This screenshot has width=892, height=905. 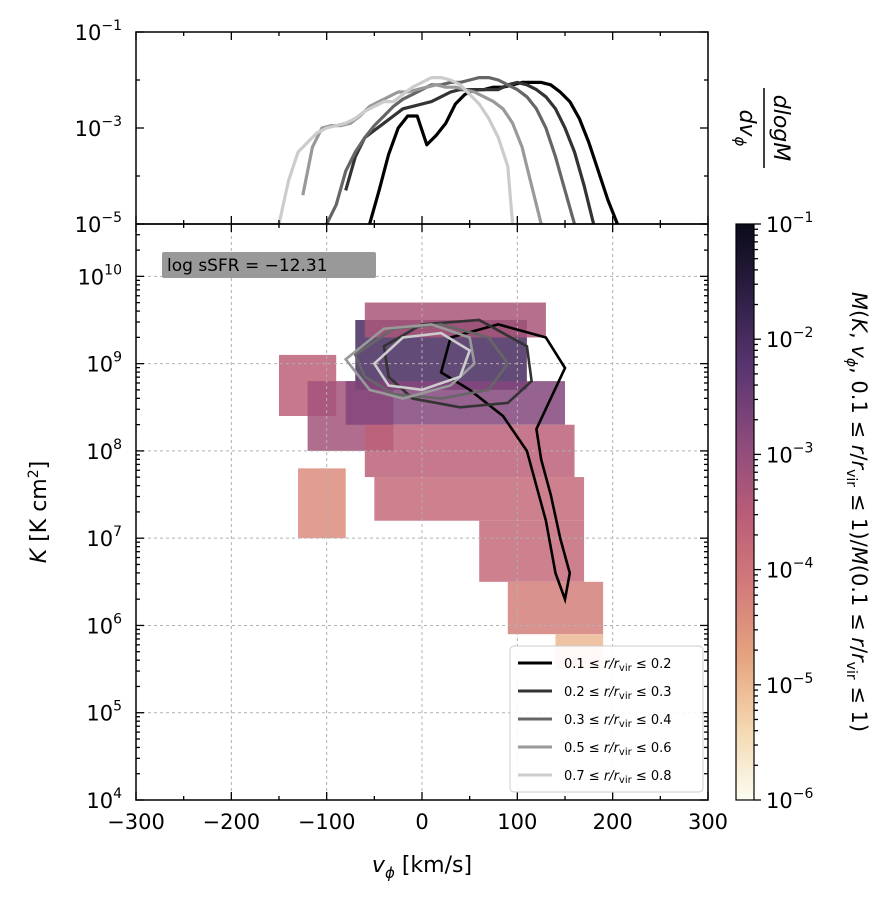 What do you see at coordinates (327, 822) in the screenshot?
I see `main-xtick-label: −100` at bounding box center [327, 822].